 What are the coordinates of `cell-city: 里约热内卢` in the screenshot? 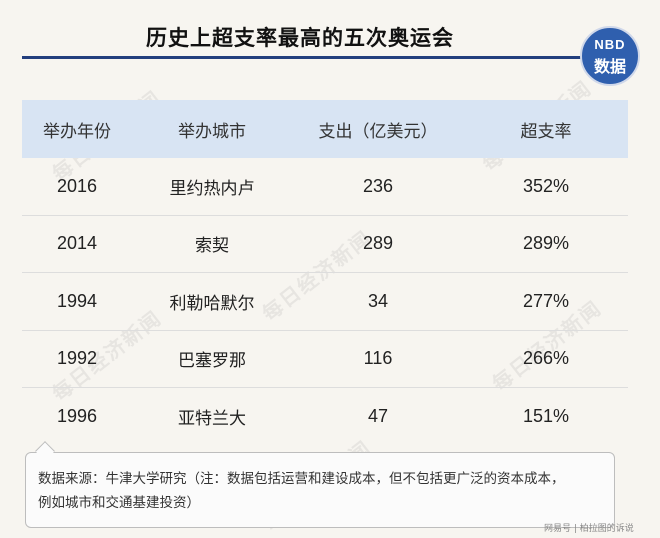 It's located at (212, 188).